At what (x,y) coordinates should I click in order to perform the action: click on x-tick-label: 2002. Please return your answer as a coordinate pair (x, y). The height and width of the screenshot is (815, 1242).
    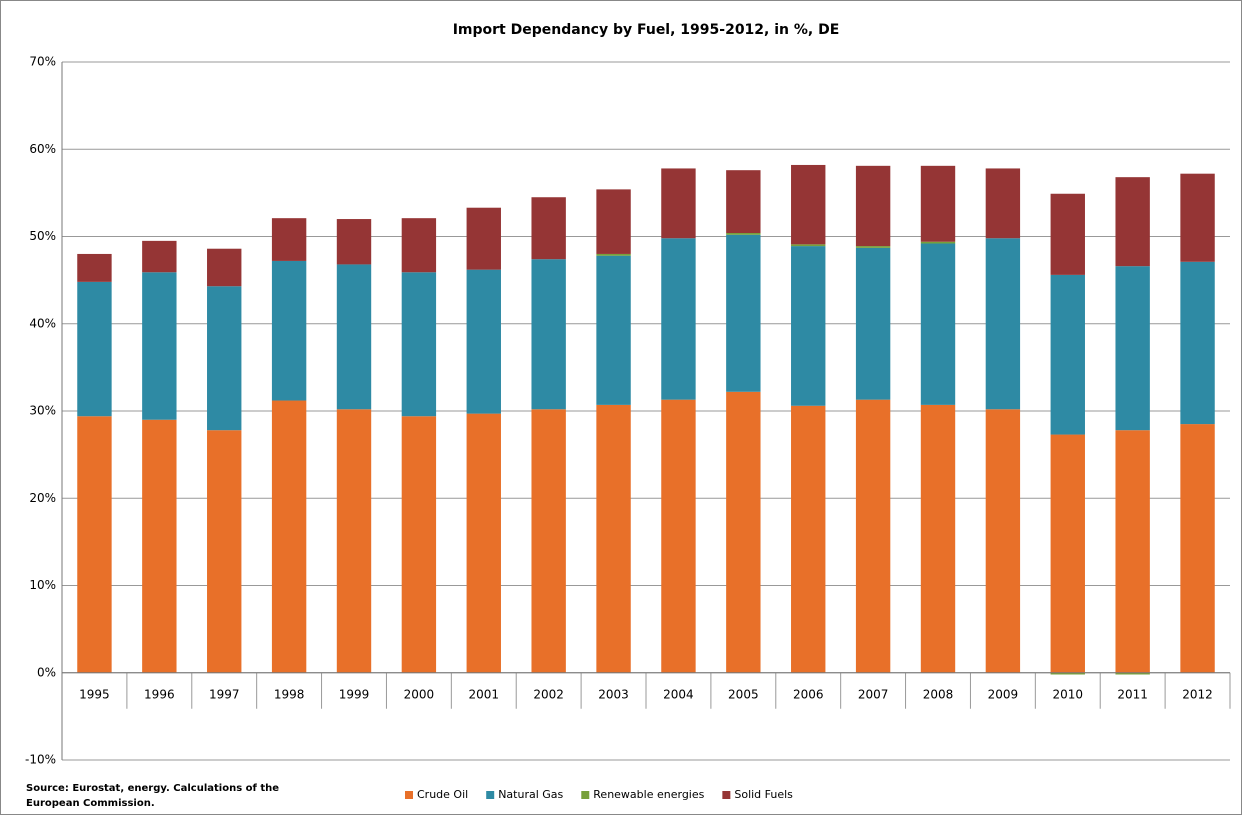
    Looking at the image, I should click on (548, 694).